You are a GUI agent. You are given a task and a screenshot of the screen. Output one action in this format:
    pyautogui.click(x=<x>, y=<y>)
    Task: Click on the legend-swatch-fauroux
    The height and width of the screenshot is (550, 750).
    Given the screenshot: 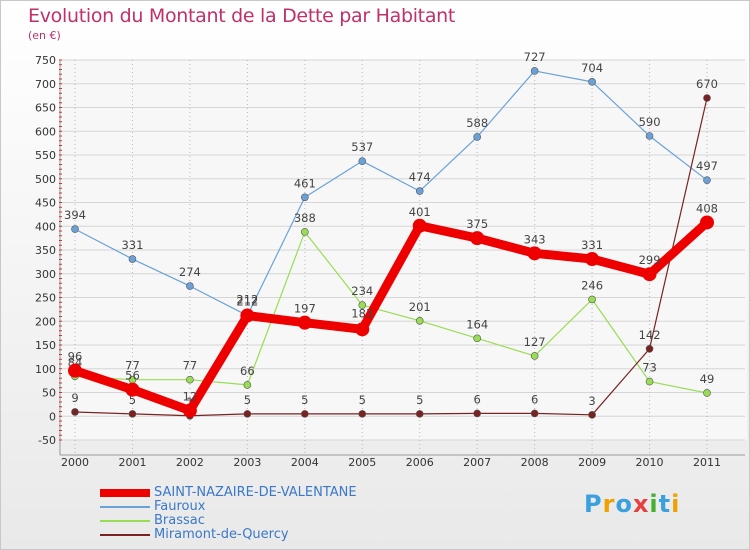 What is the action you would take?
    pyautogui.click(x=125, y=507)
    